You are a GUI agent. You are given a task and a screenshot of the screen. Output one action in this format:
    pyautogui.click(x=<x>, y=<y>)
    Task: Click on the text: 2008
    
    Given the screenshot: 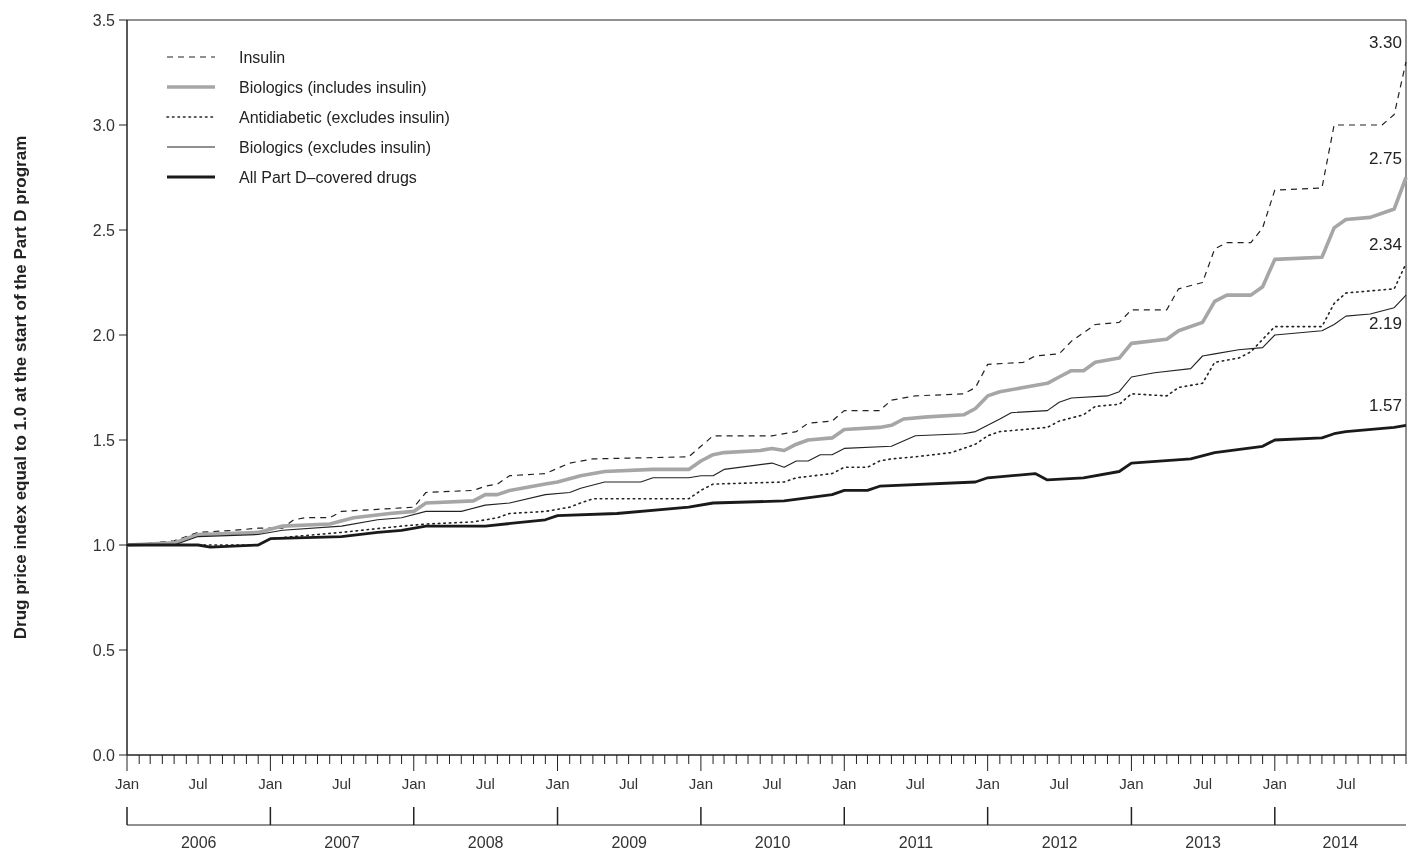 What is the action you would take?
    pyautogui.click(x=485, y=842)
    